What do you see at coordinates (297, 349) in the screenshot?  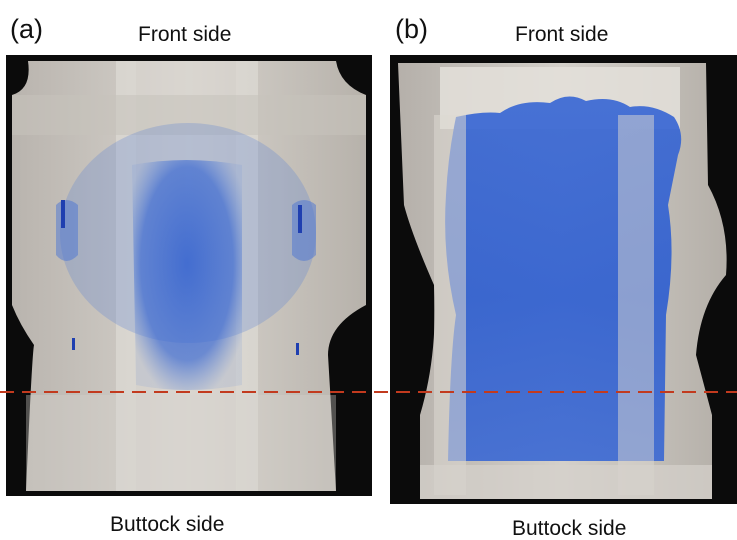 I see `panel-a-lower-right-mark` at bounding box center [297, 349].